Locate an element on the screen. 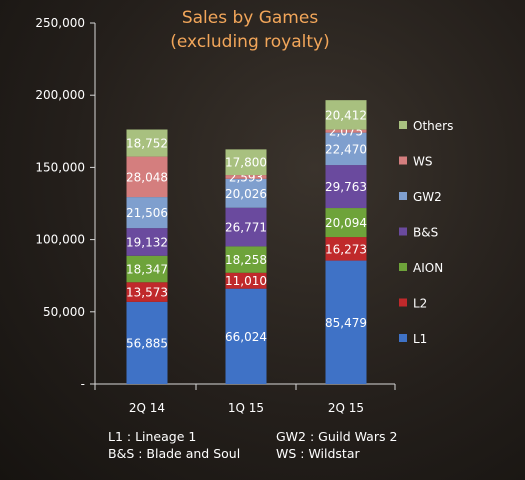 This screenshot has width=525, height=480. chart-title: Sales by Games (excluding royalty) is located at coordinates (250, 30).